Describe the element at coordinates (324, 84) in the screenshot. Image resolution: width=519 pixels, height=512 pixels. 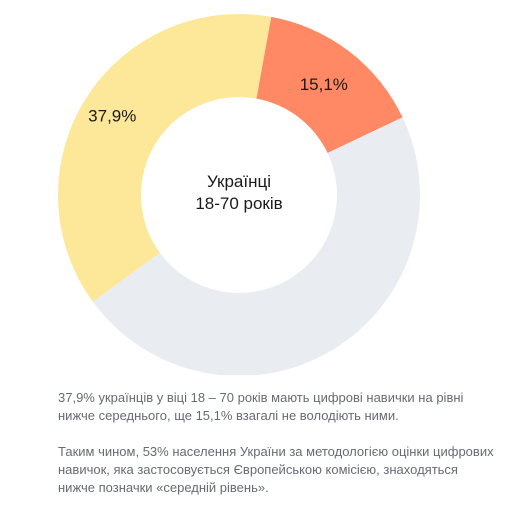
I see `slice-label-2: 15,1%` at that location.